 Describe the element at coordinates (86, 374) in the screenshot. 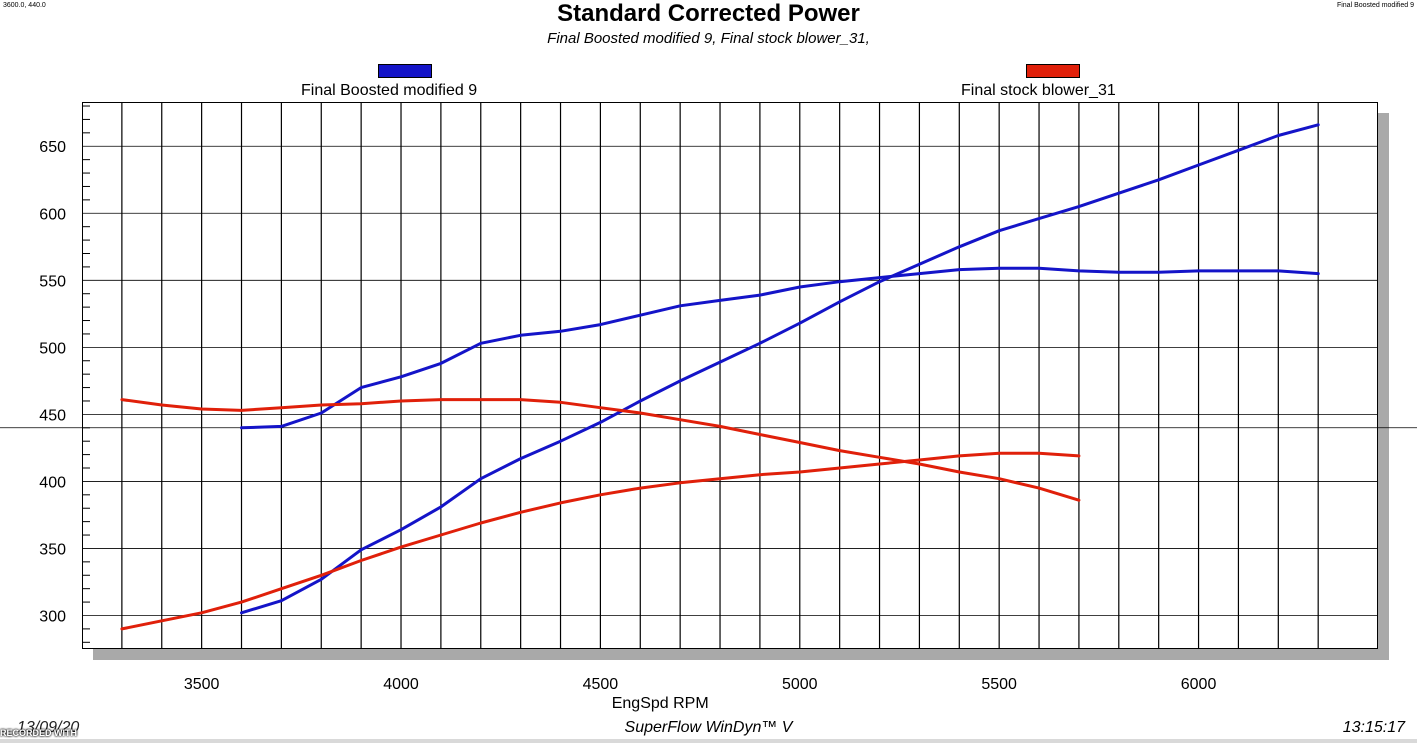

I see `tick-layer` at that location.